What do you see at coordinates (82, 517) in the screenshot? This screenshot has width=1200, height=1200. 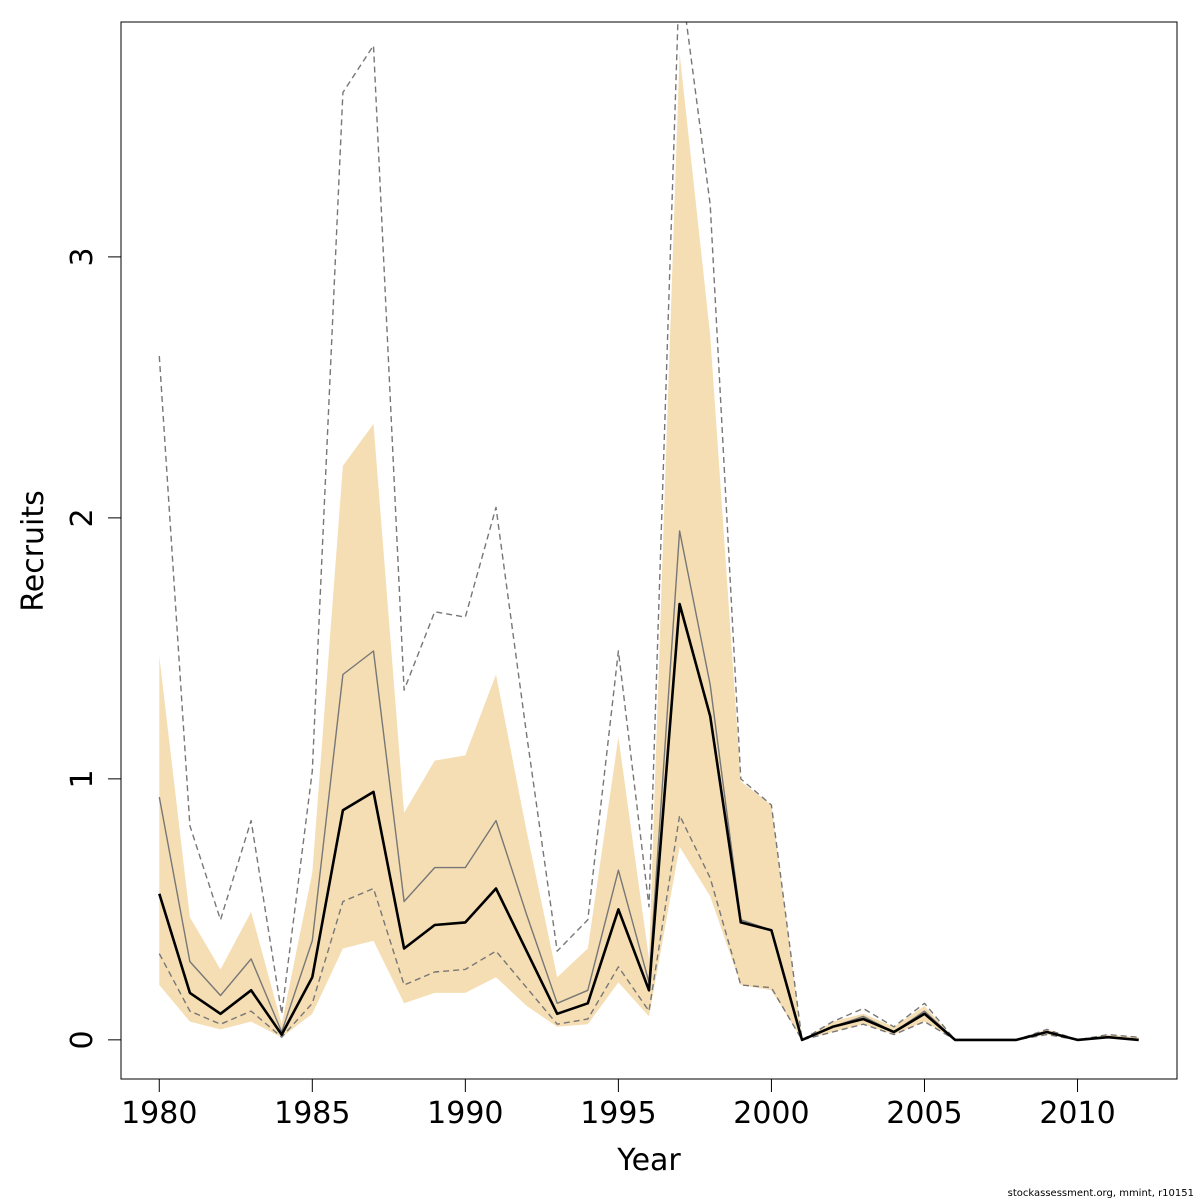 I see `y-tick-label: 2` at bounding box center [82, 517].